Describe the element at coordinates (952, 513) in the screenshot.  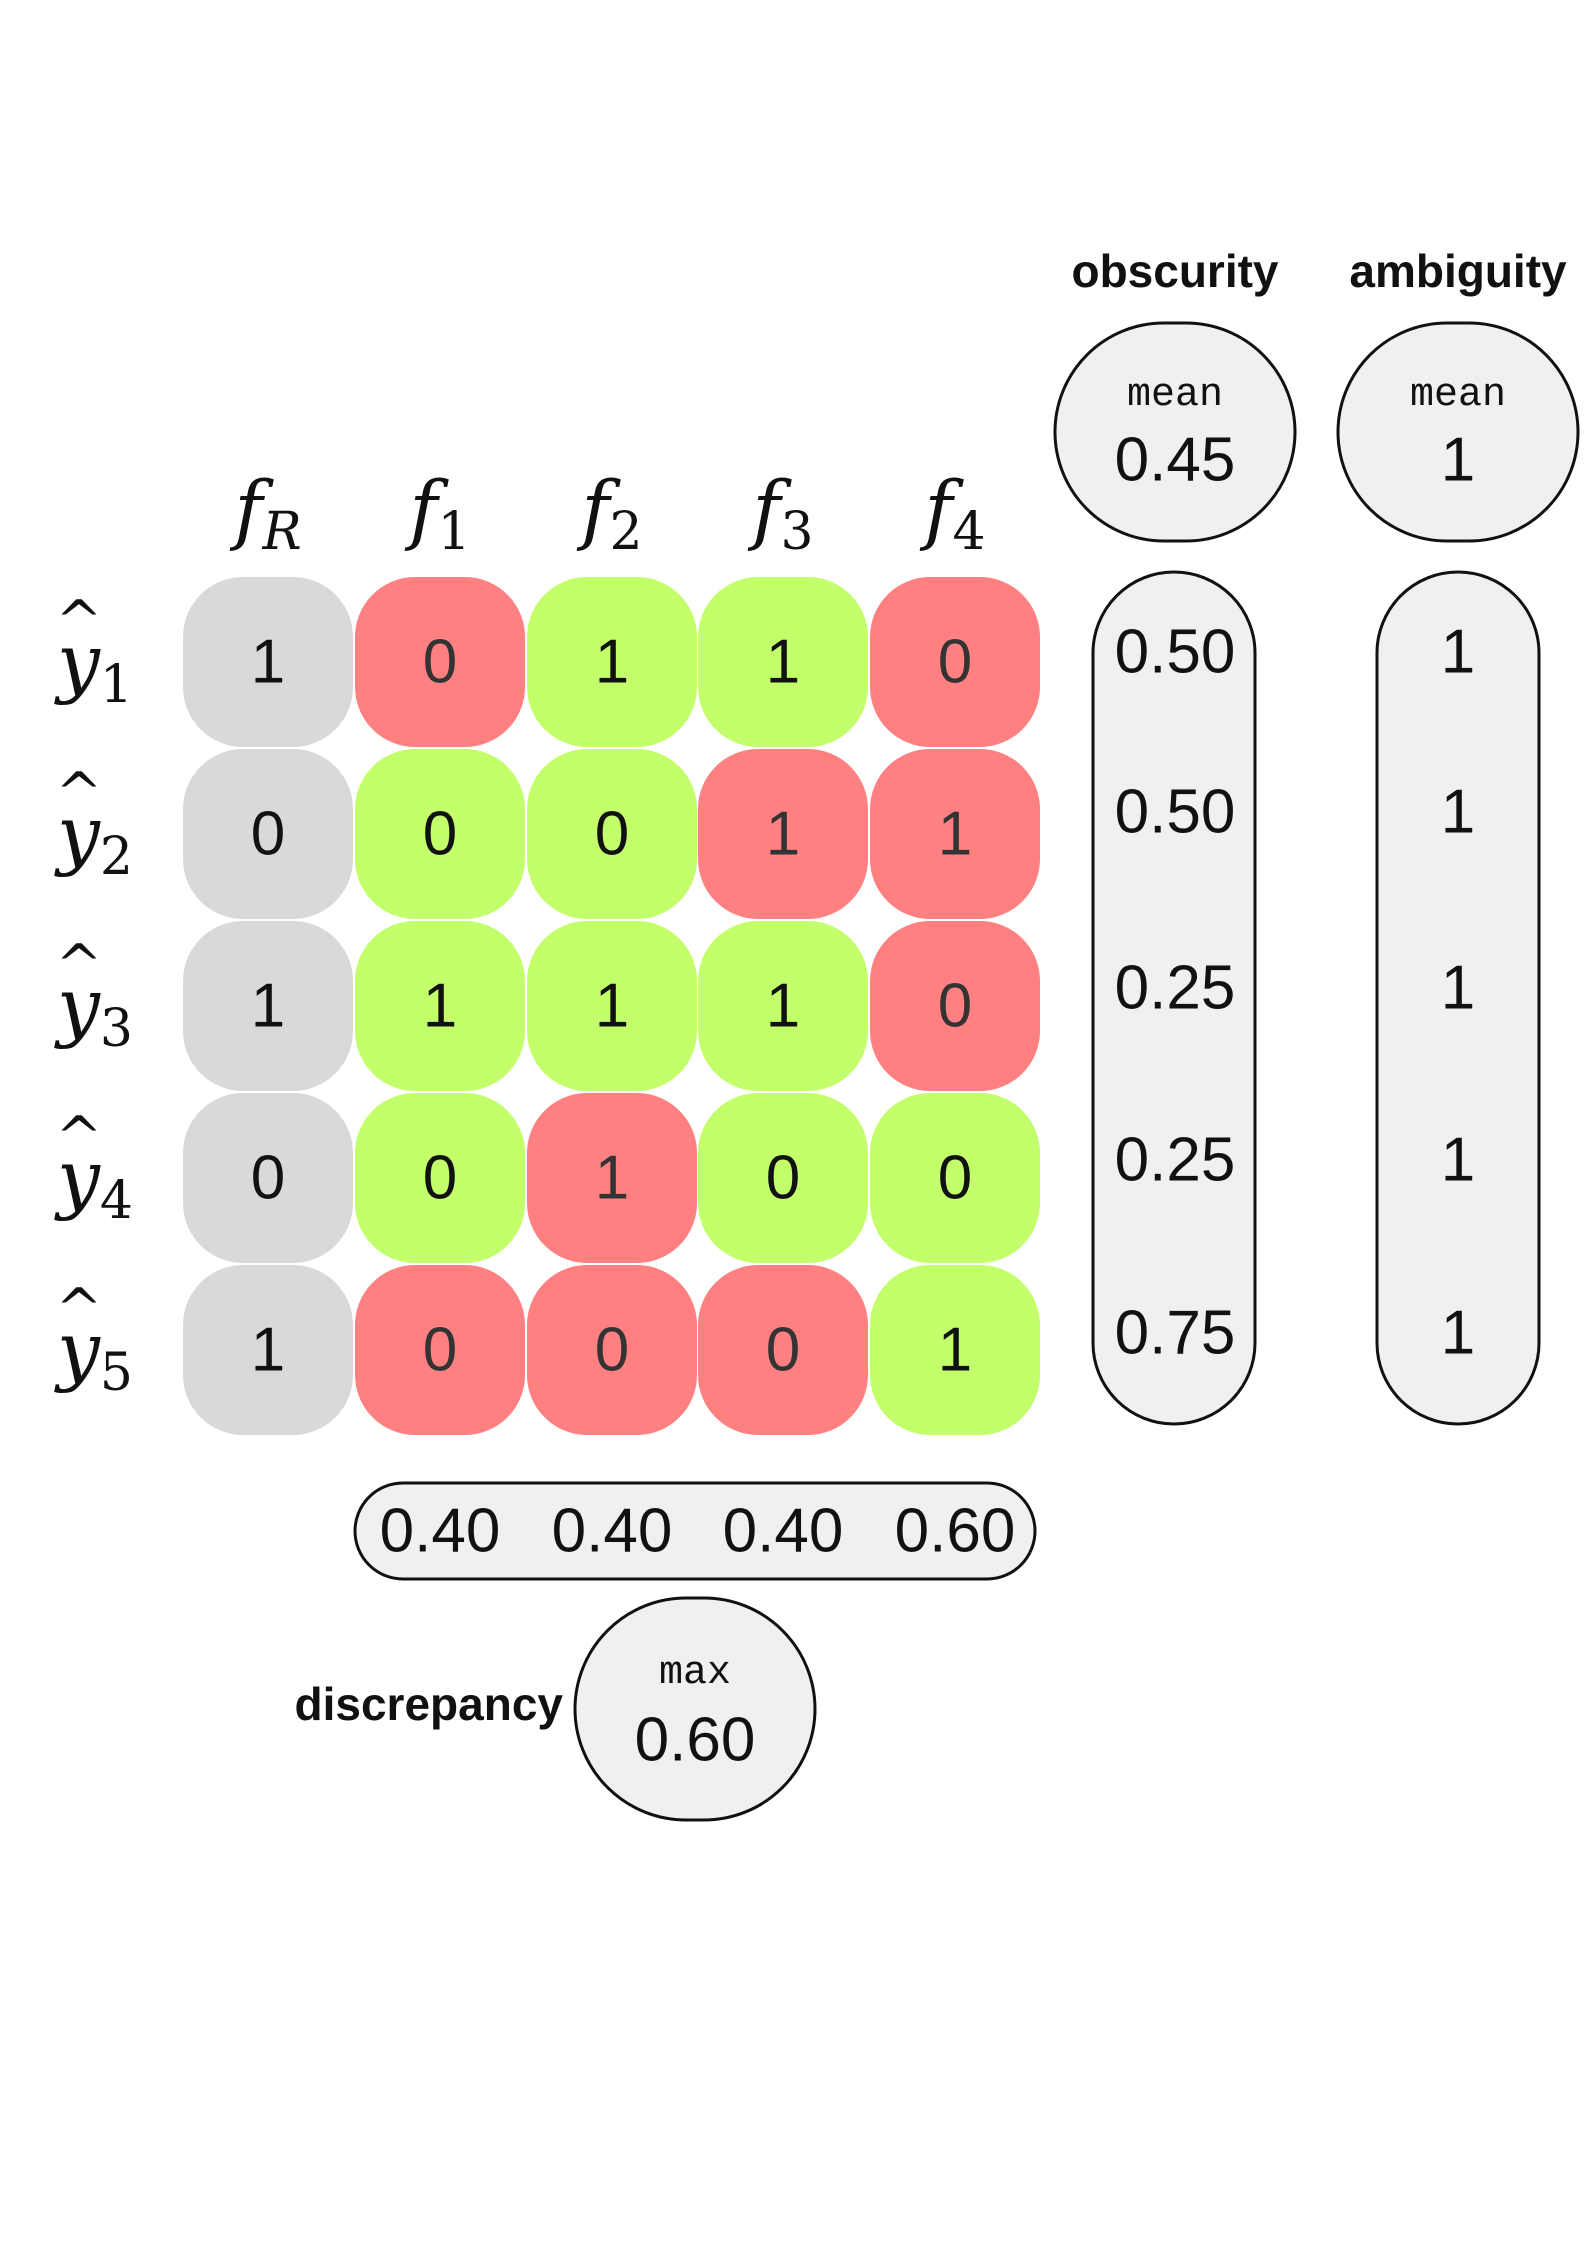
I see `column-header-f4: f4` at that location.